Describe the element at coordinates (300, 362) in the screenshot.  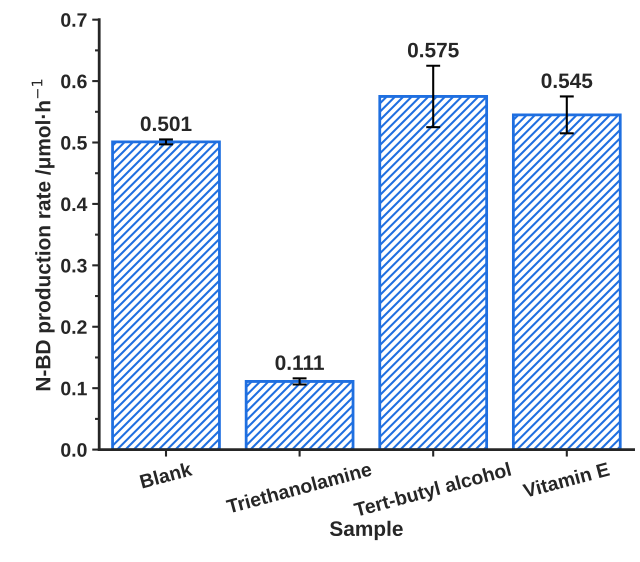
I see `data-label: 0.111` at that location.